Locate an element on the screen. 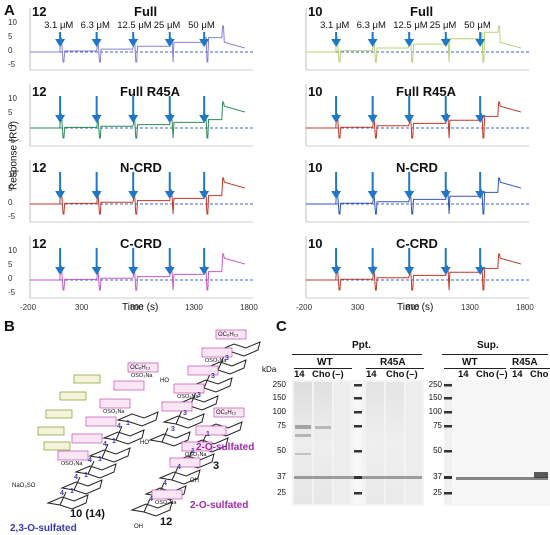  panel-label-c: C is located at coordinates (281, 326).